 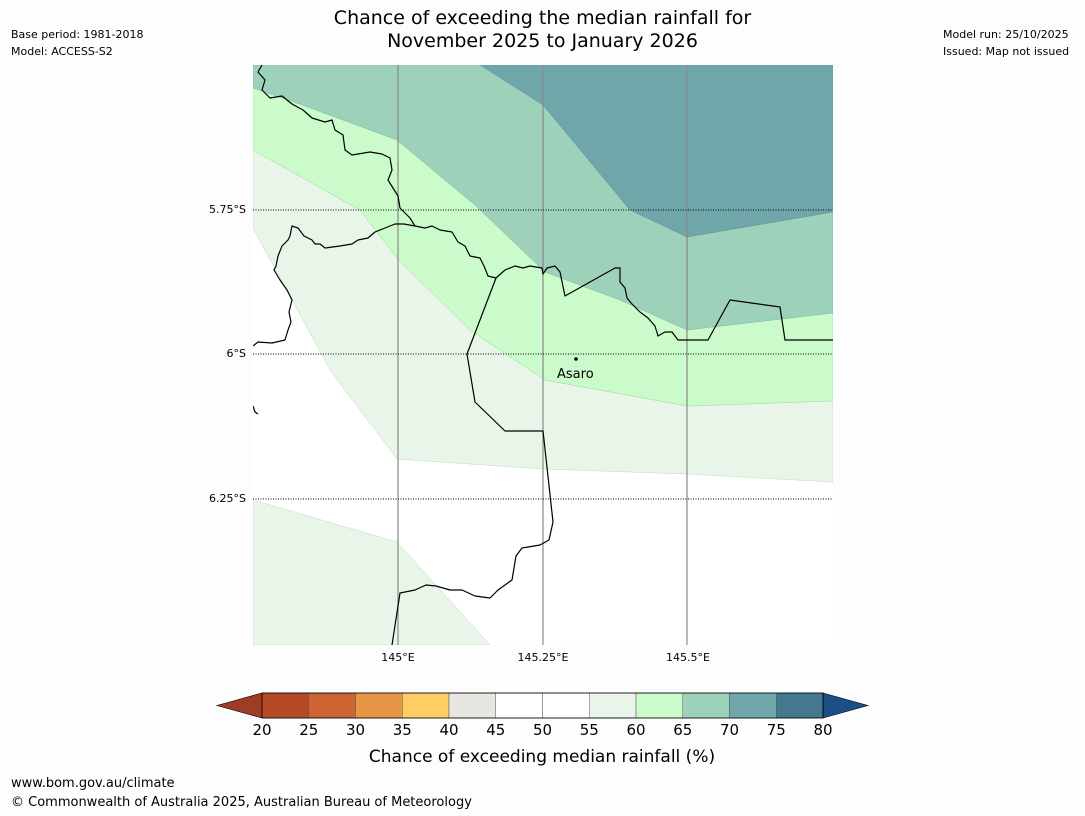 I want to click on colorbar-ticks: 20 25 30 35 40 45 50 55 60 65 70 75 80, so click(x=542, y=730).